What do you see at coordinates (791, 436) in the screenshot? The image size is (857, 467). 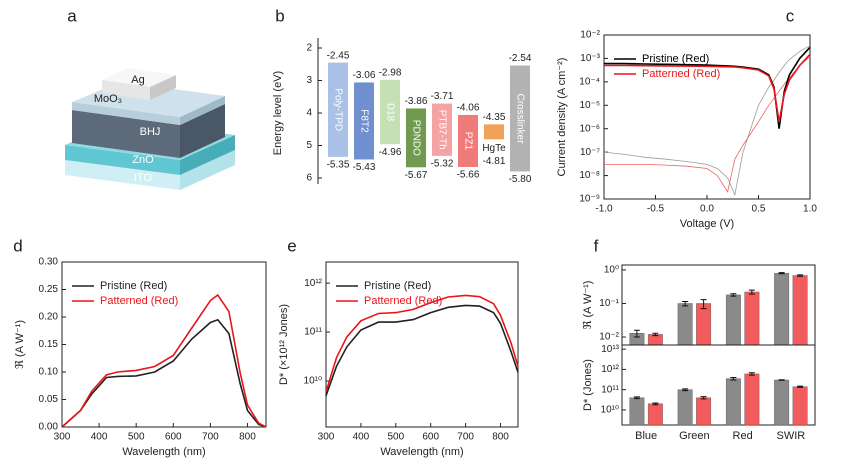 I see `x-tick-label: SWIR` at bounding box center [791, 436].